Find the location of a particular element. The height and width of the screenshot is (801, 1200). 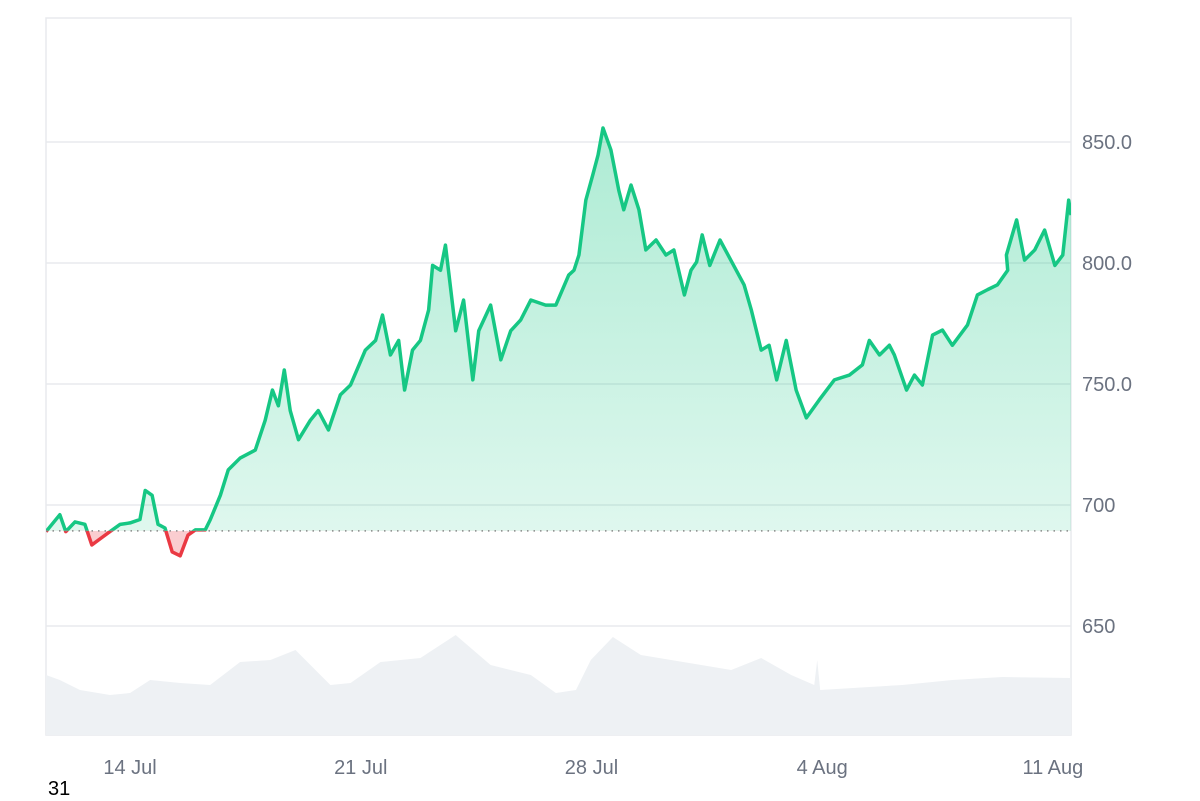

x-tick-label: 28 Jul is located at coordinates (591, 768).